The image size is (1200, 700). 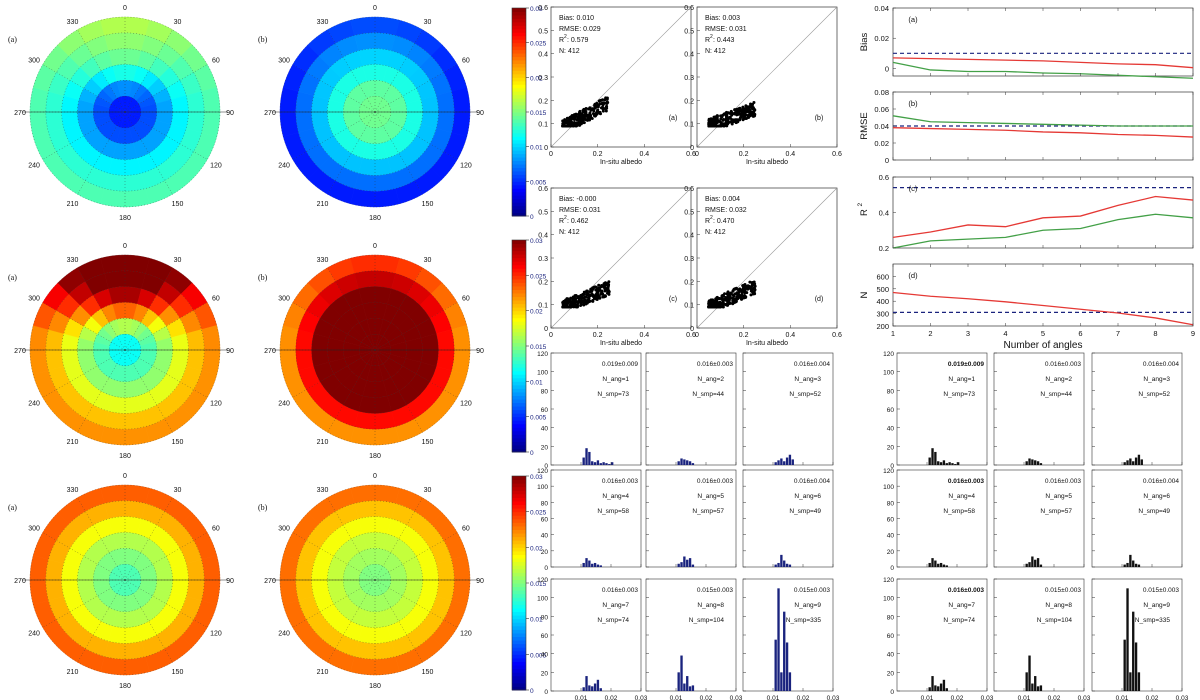 I want to click on y-tick-label: 0.2, so click(x=689, y=282).